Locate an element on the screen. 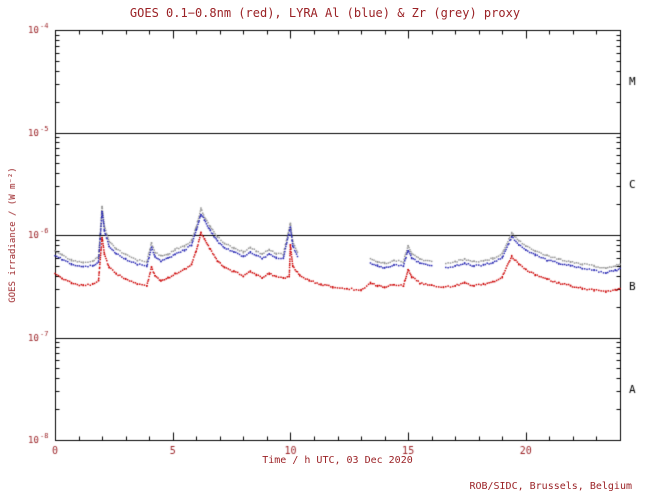 This screenshot has height=500, width=650. x-axis-label: Time / h UTC, 03 Dec 2020 is located at coordinates (337, 460).